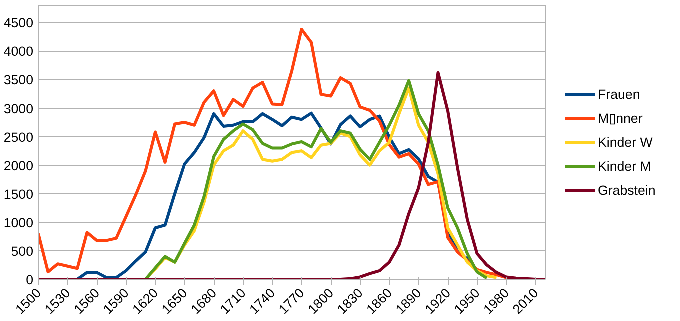 This screenshot has width=680, height=321. What do you see at coordinates (19, 137) in the screenshot?
I see `y-tick-label: 2500` at bounding box center [19, 137].